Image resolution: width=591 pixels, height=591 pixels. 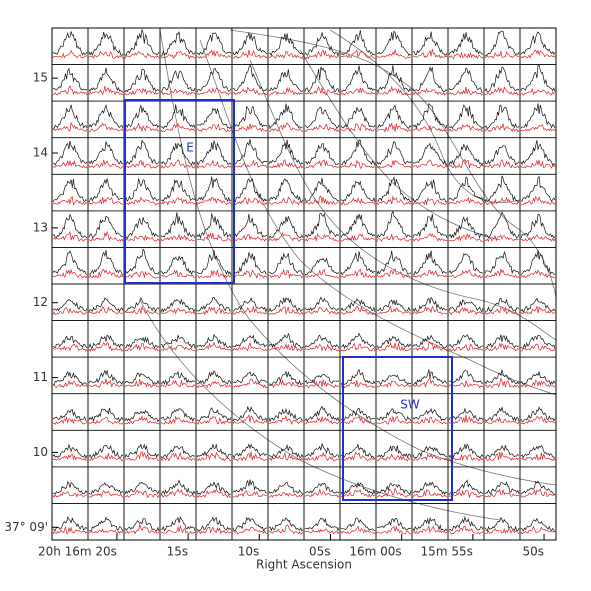 I want to click on x-tick-label: 15s, so click(x=178, y=552).